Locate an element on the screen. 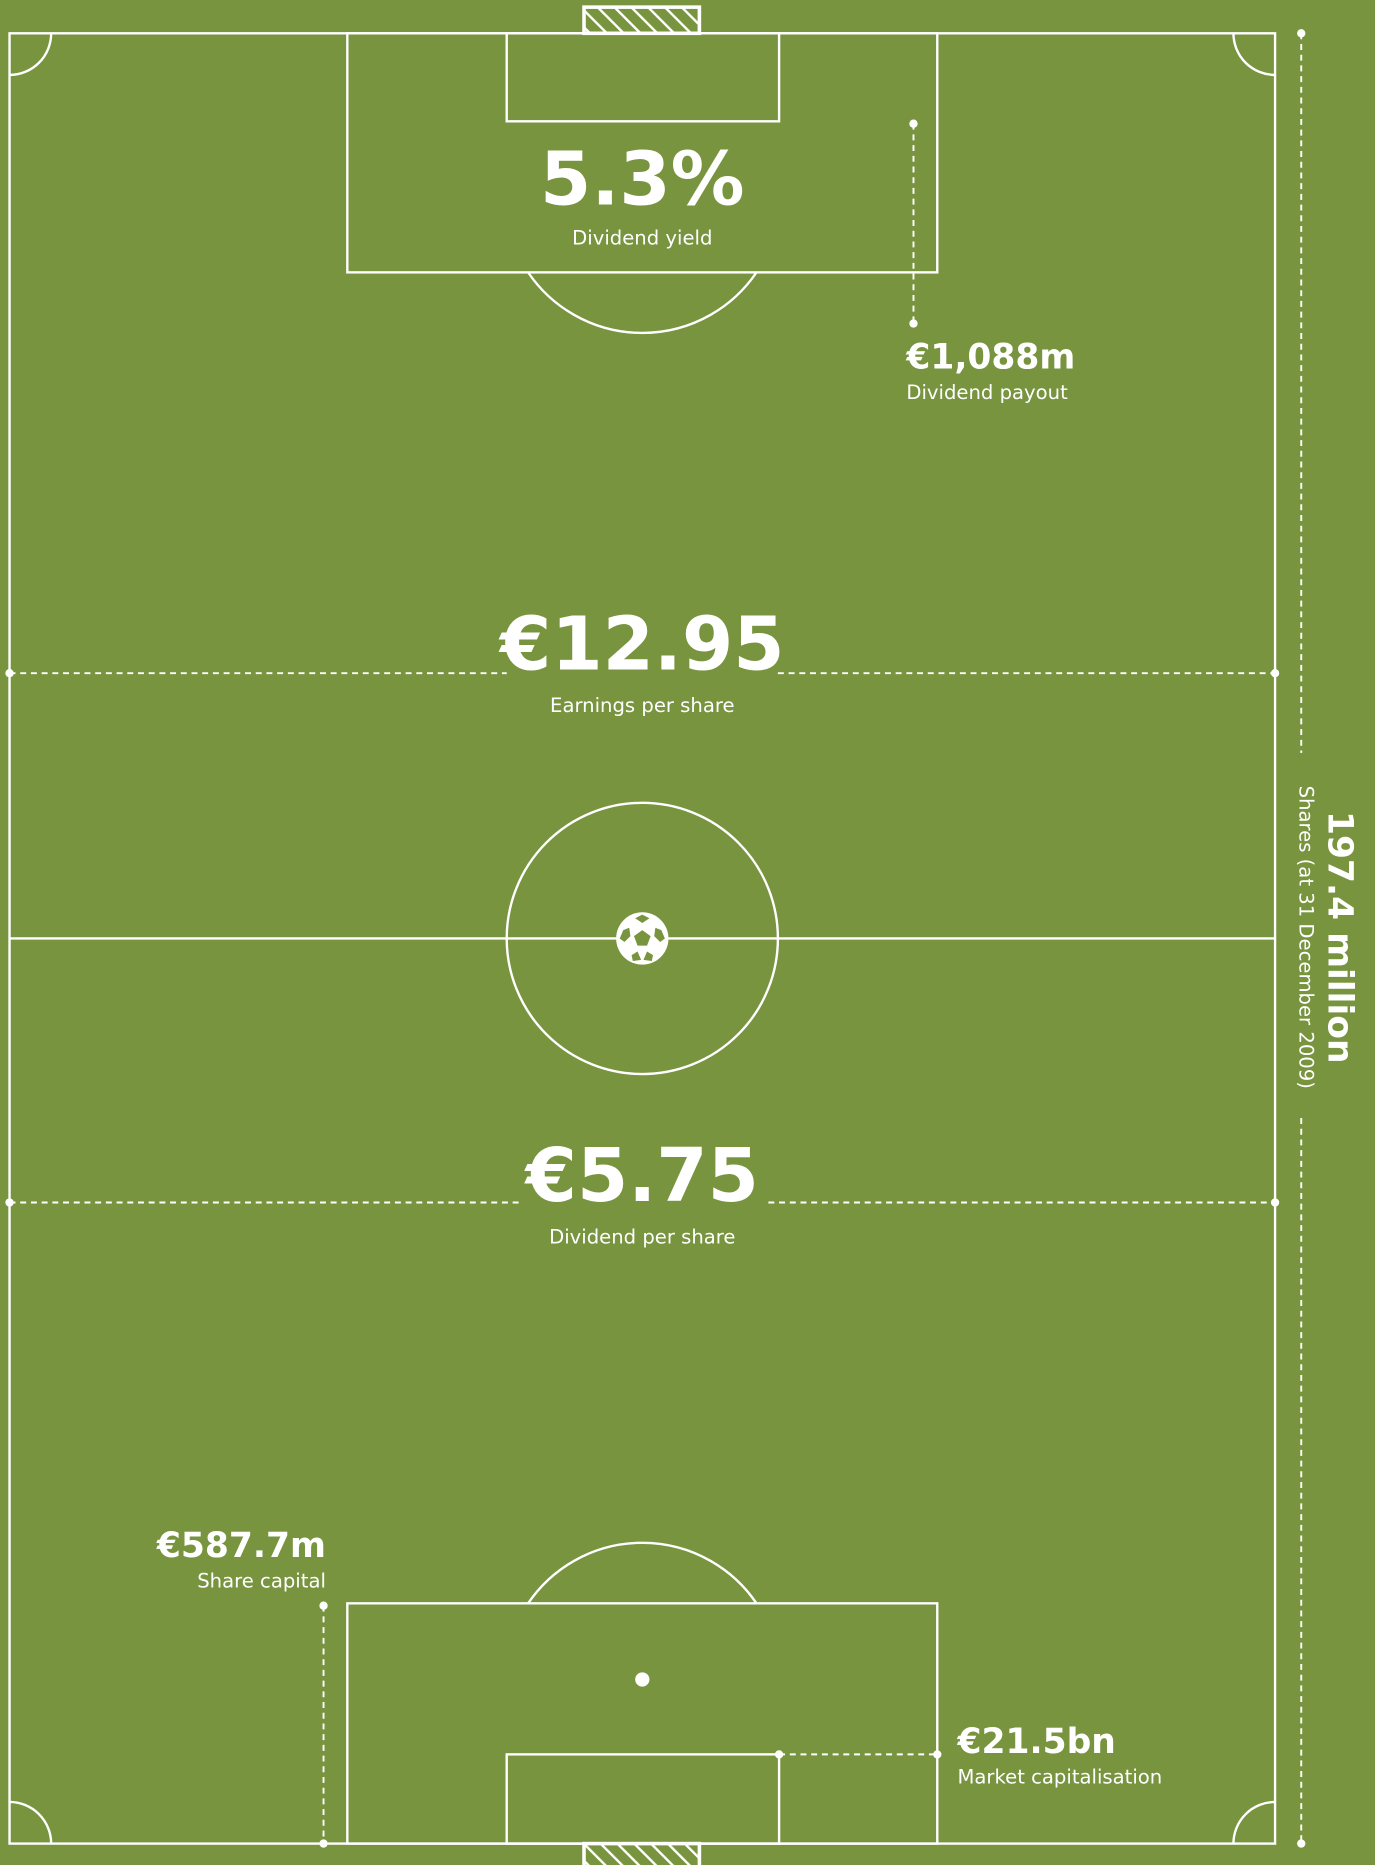 This screenshot has height=1865, width=1375. stat-label: Share capital is located at coordinates (261, 1580).